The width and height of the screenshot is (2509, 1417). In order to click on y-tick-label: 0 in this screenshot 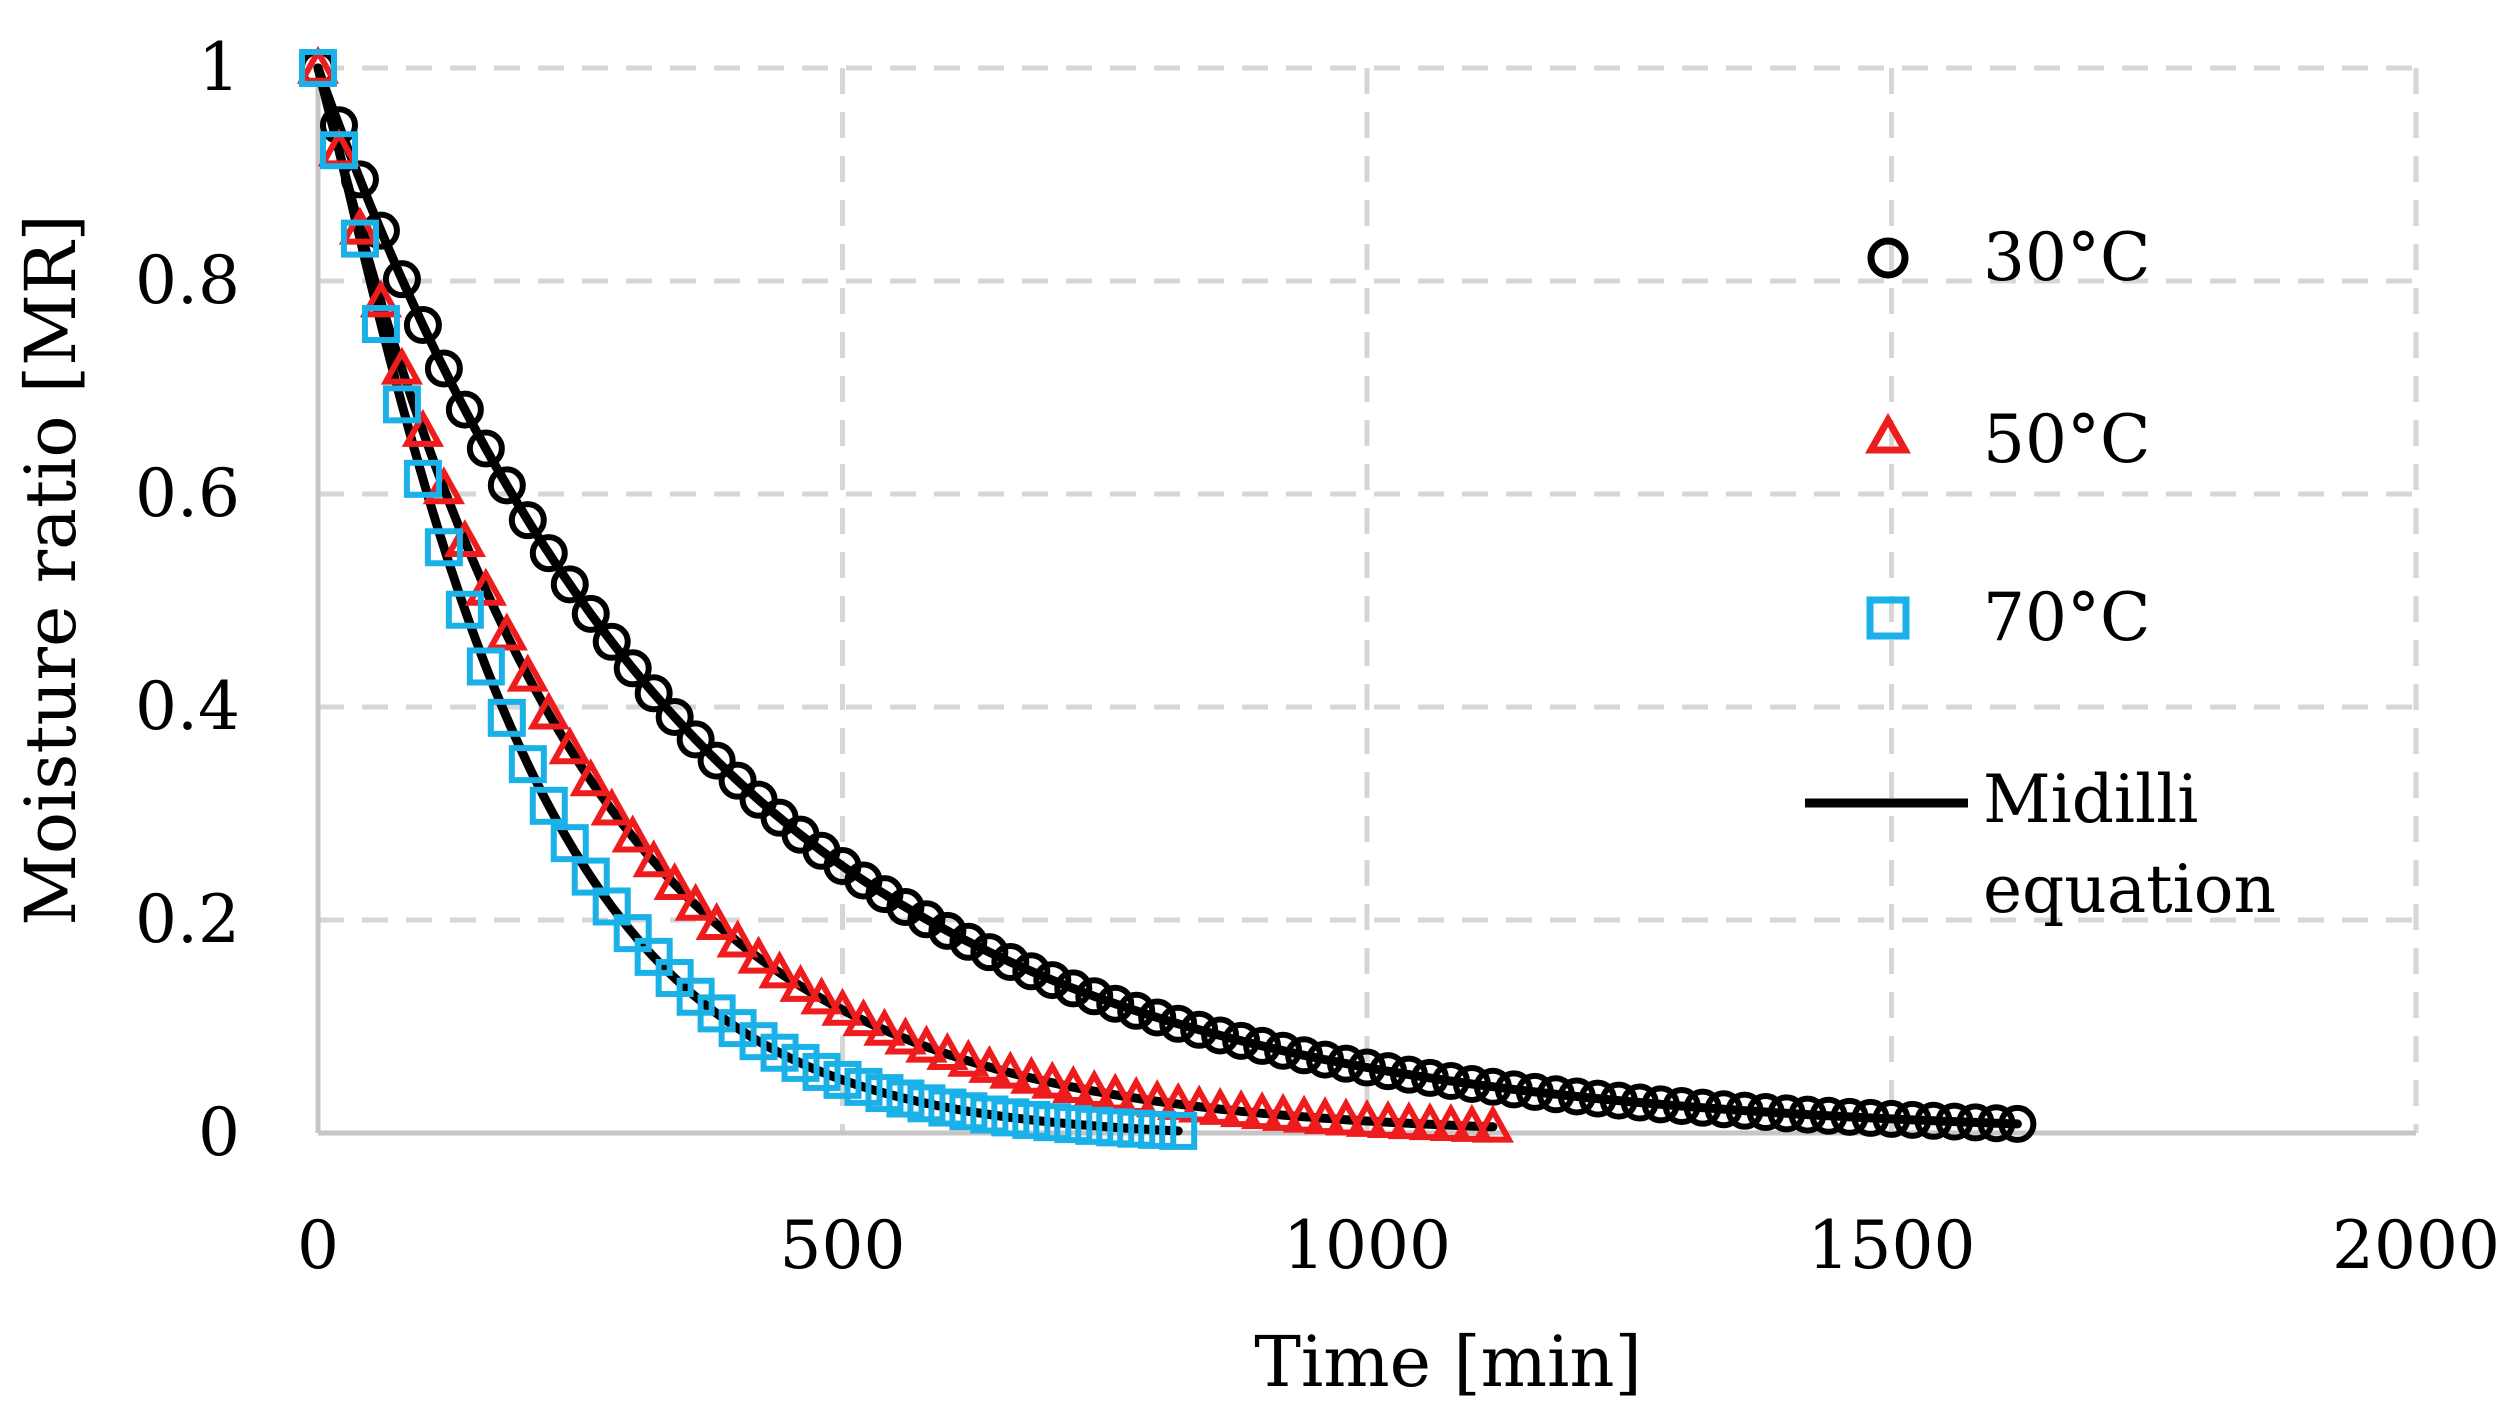, I will do `click(219, 1132)`.